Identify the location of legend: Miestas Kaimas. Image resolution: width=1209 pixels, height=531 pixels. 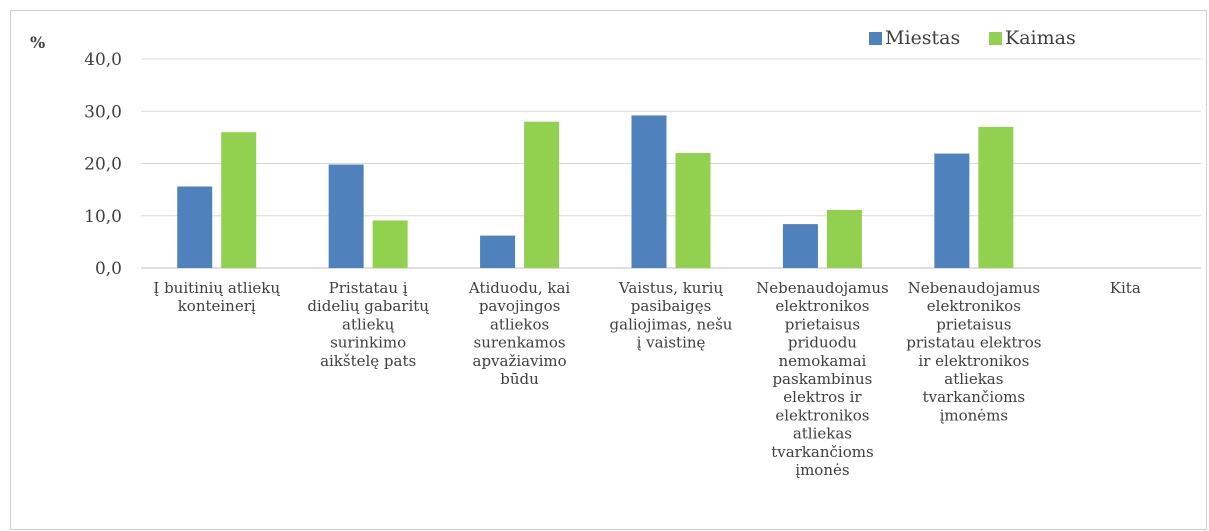
(972, 38).